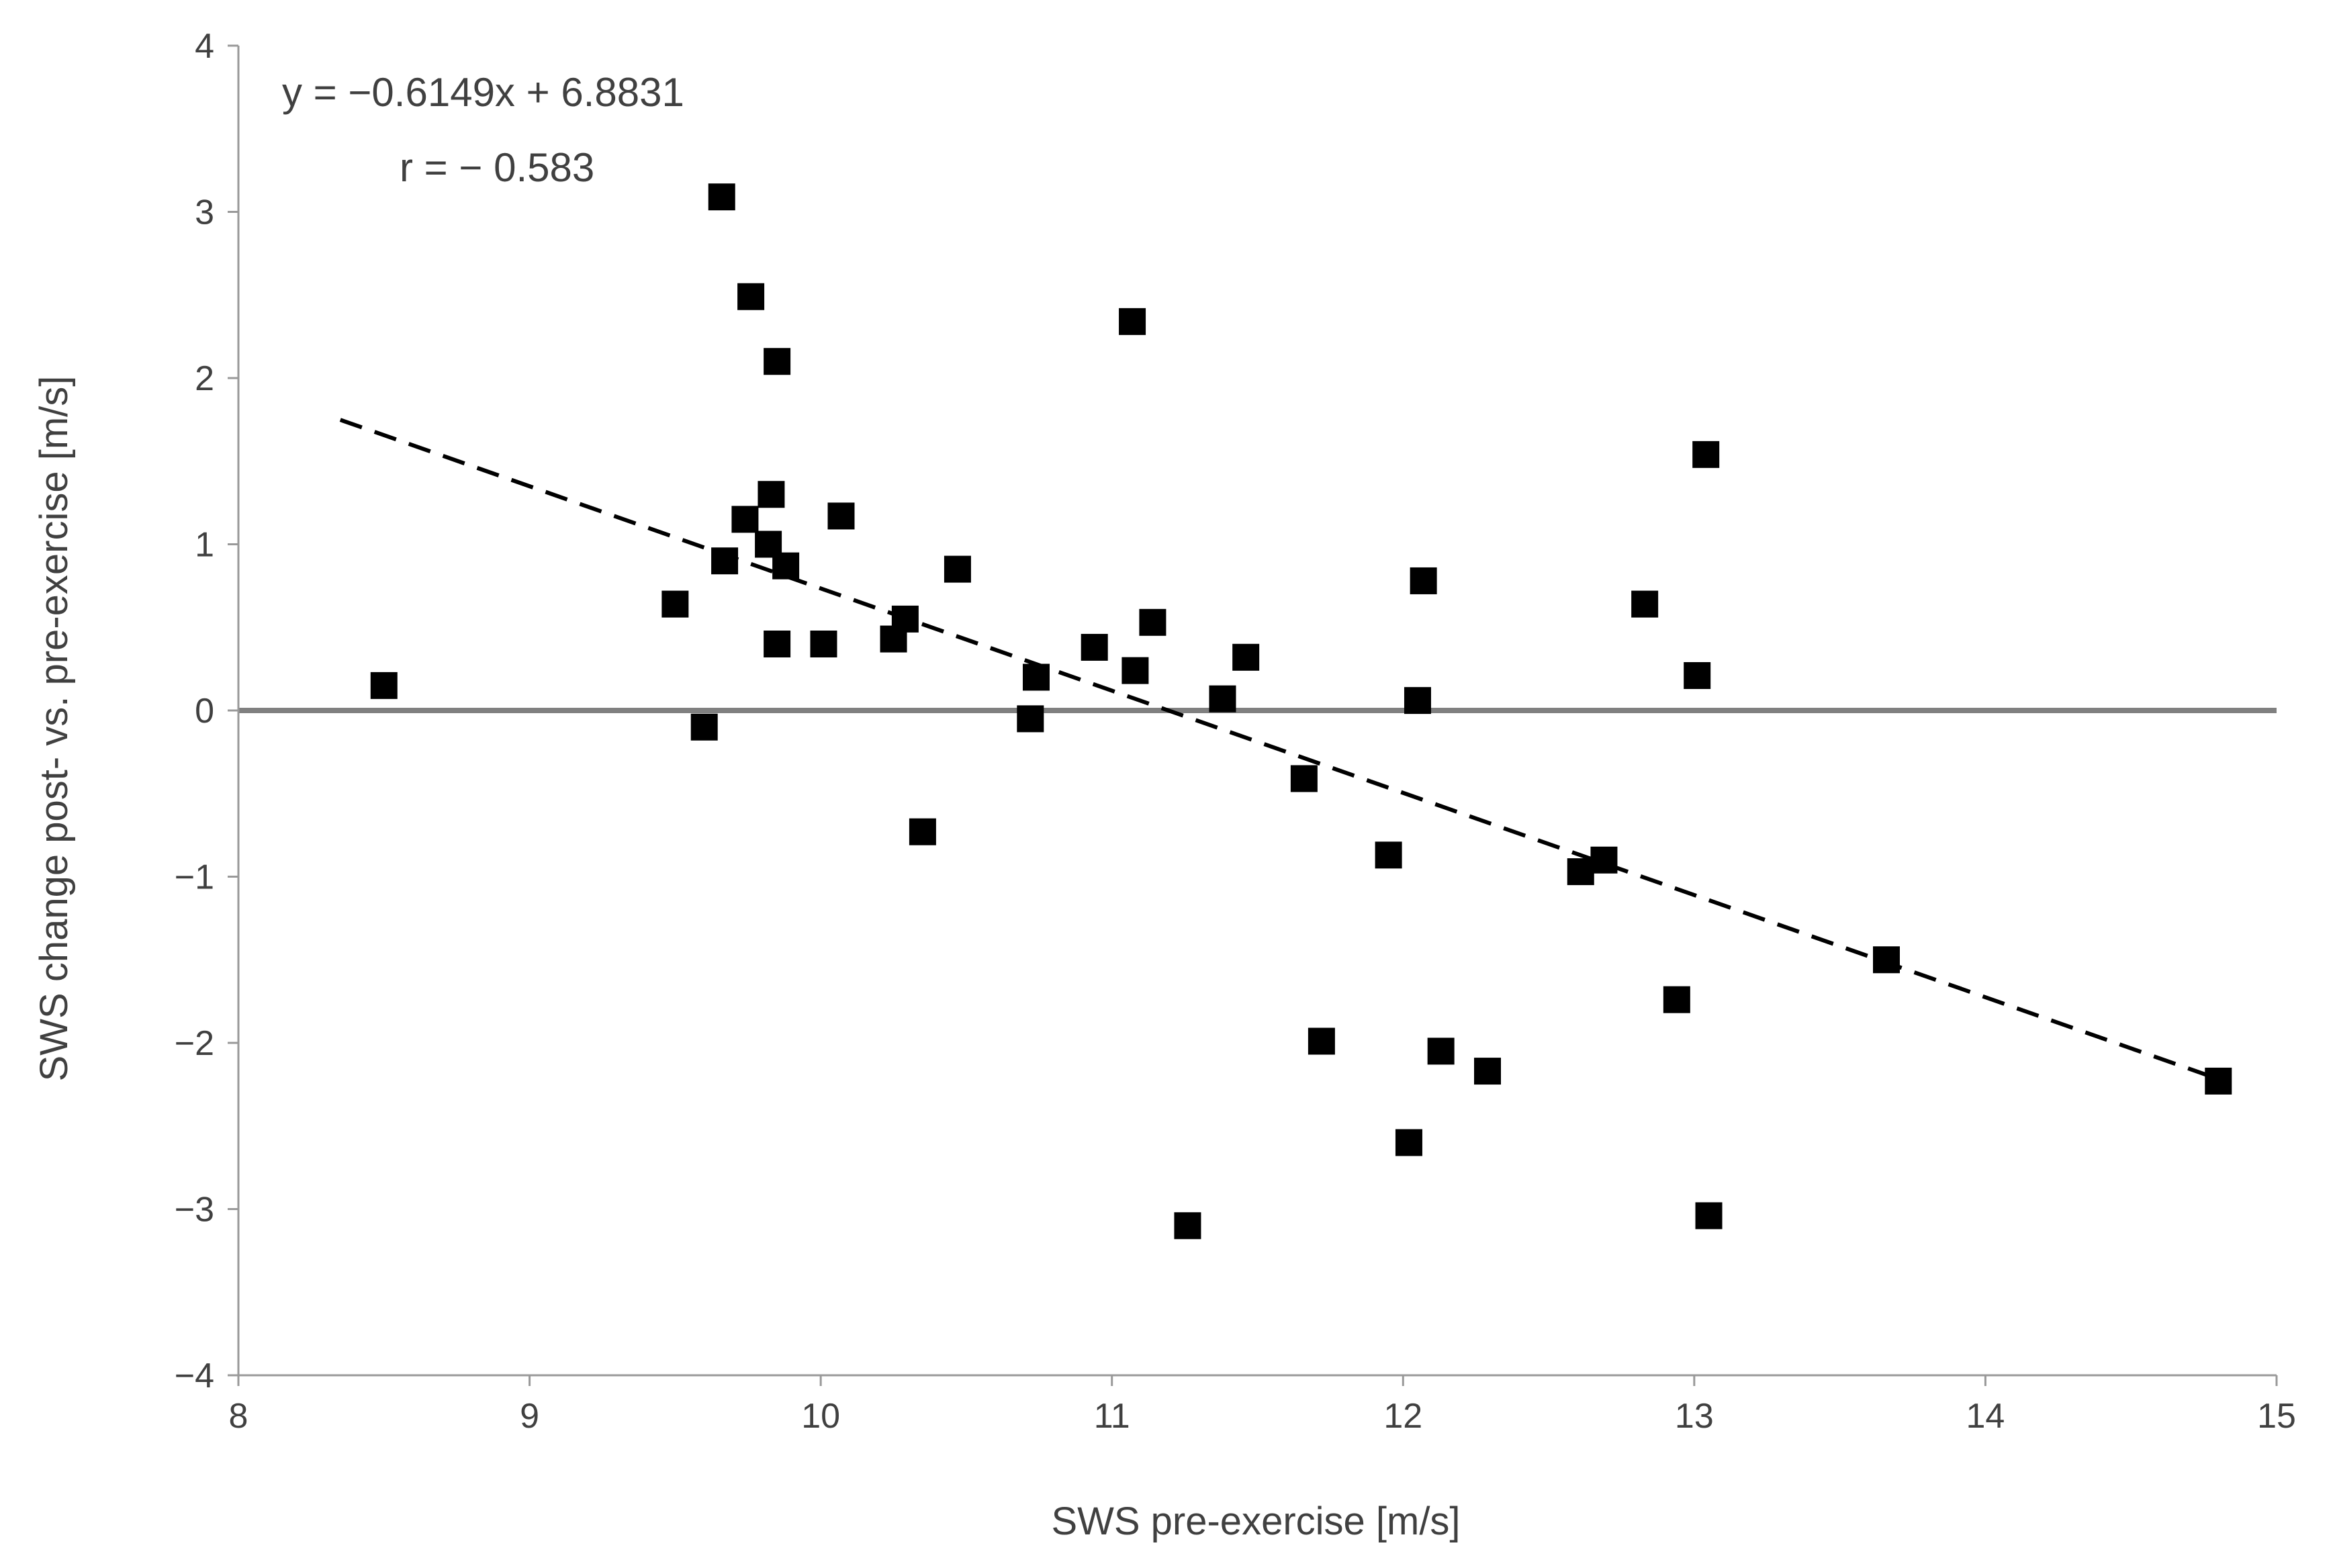 The height and width of the screenshot is (1568, 2335). Describe the element at coordinates (194, 1043) in the screenshot. I see `y-tick-label: −2` at that location.